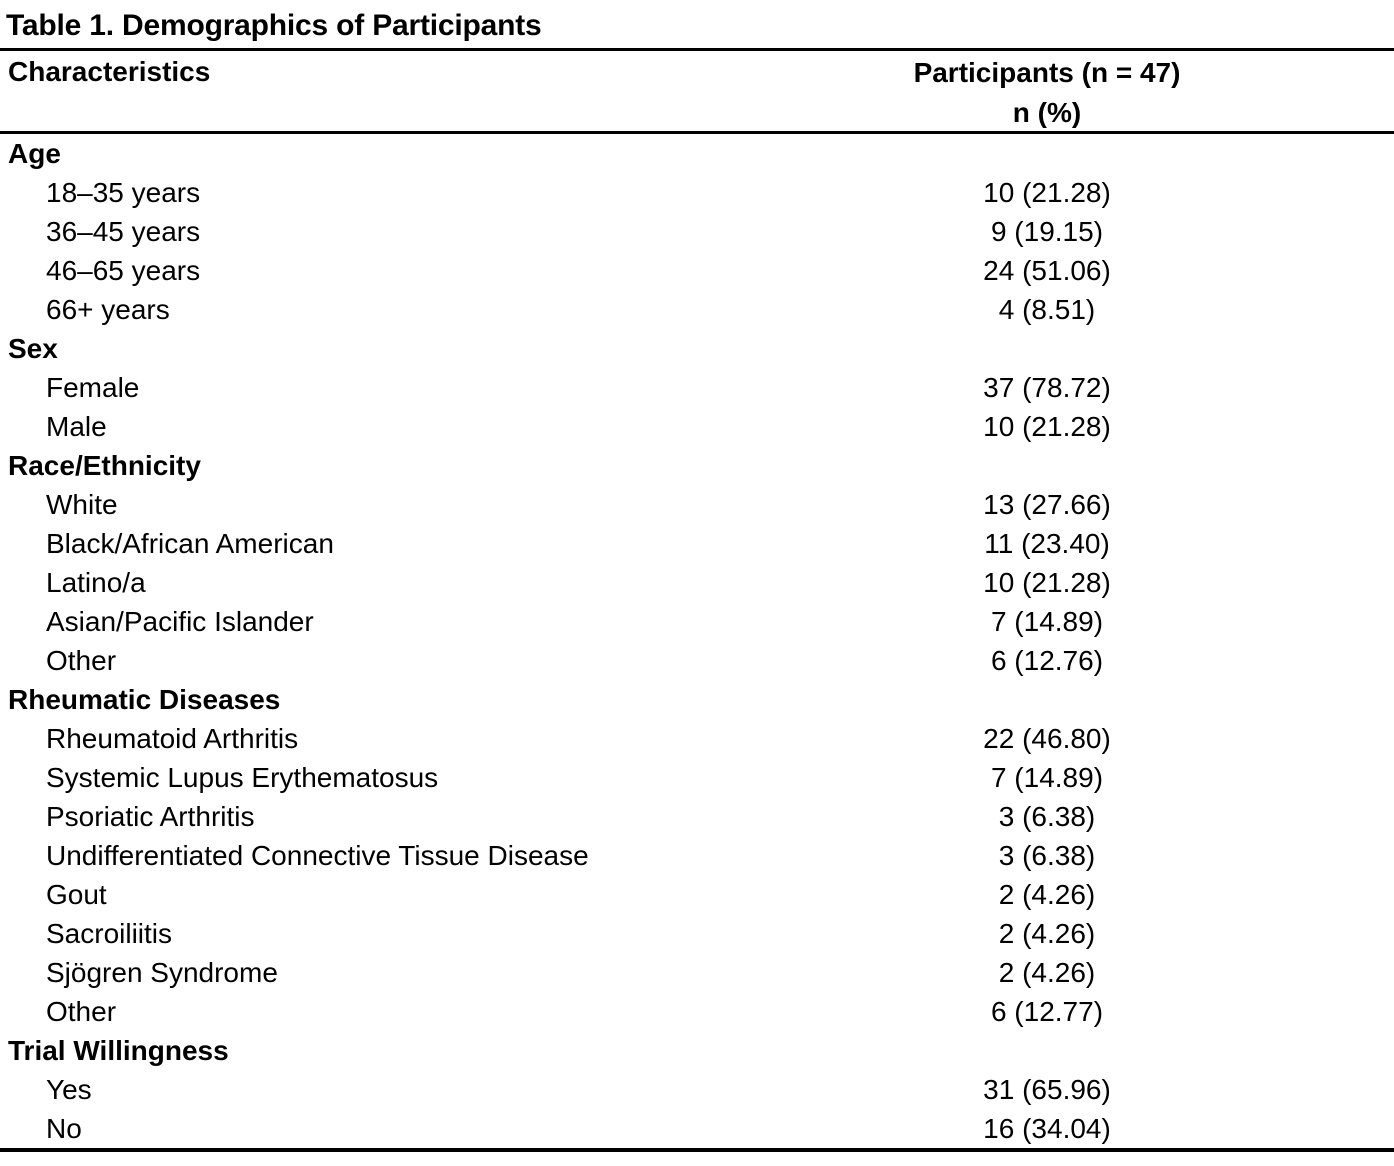 The width and height of the screenshot is (1394, 1166). What do you see at coordinates (180, 621) in the screenshot?
I see `row-label: Asian/Pacific Islander` at bounding box center [180, 621].